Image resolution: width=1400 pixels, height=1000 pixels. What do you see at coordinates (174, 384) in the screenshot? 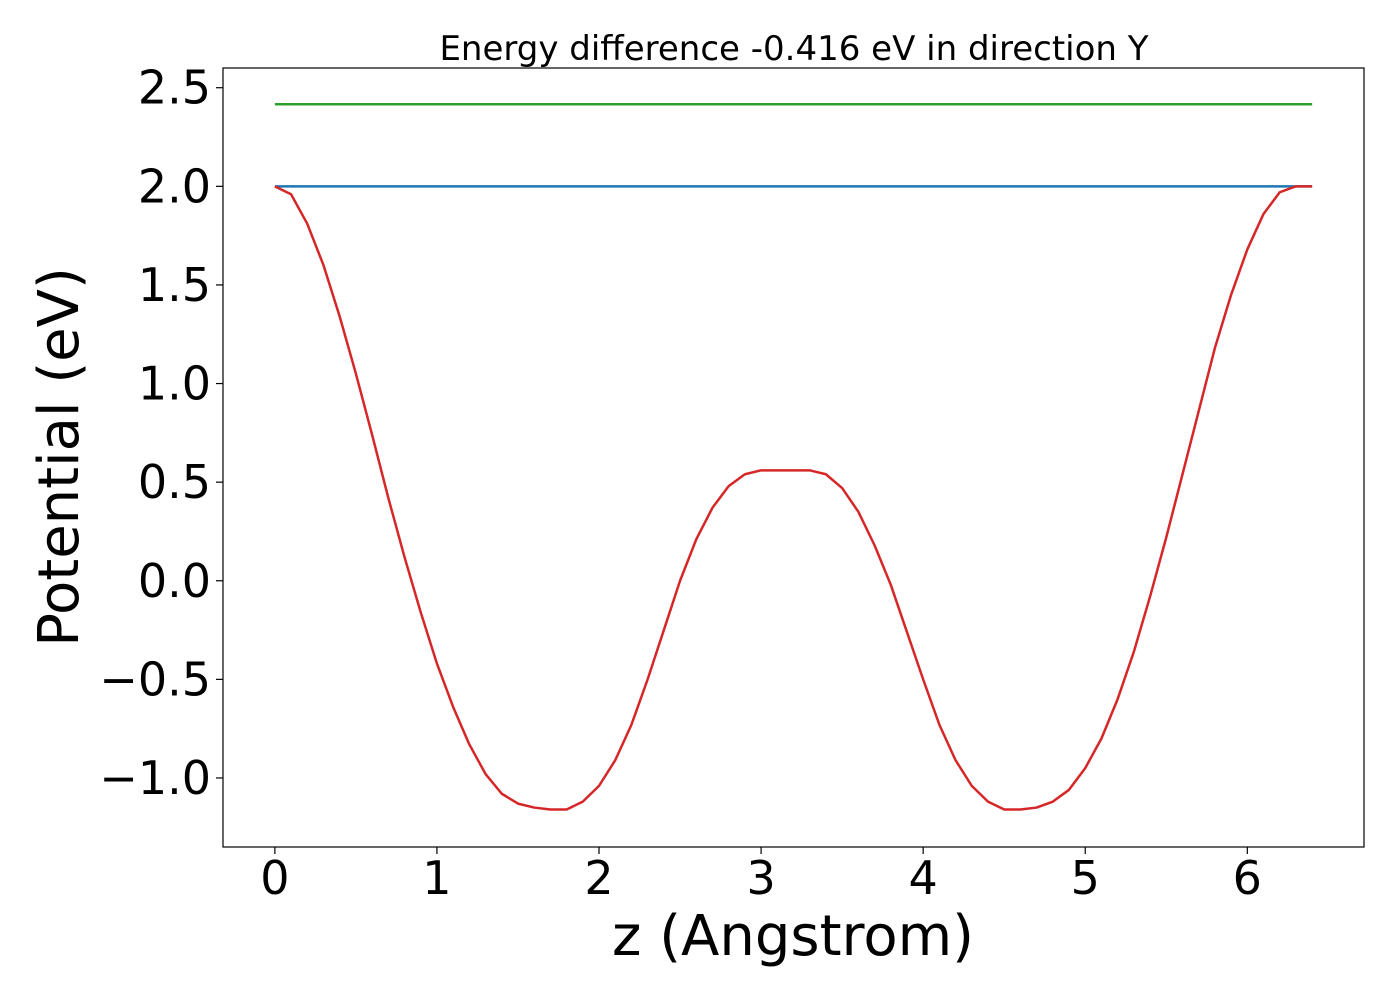
I see `y-tick-label: 1.0` at bounding box center [174, 384].